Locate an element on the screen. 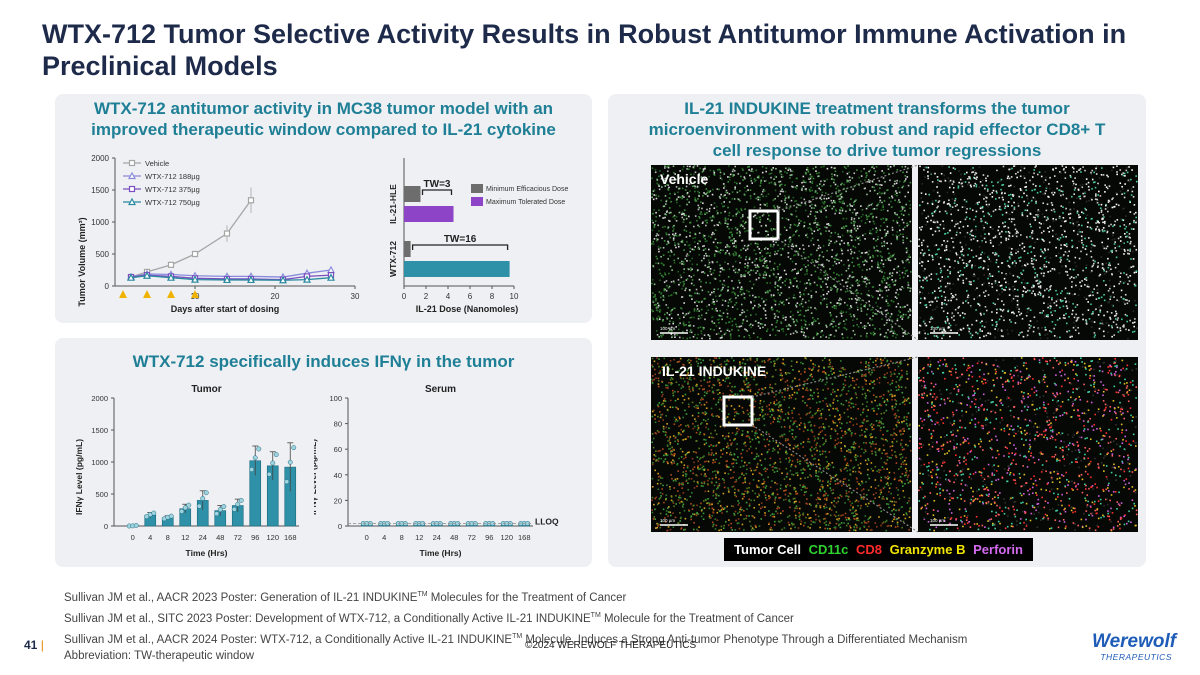 This screenshot has height=675, width=1200. chart-title: Serum is located at coordinates (440, 389).